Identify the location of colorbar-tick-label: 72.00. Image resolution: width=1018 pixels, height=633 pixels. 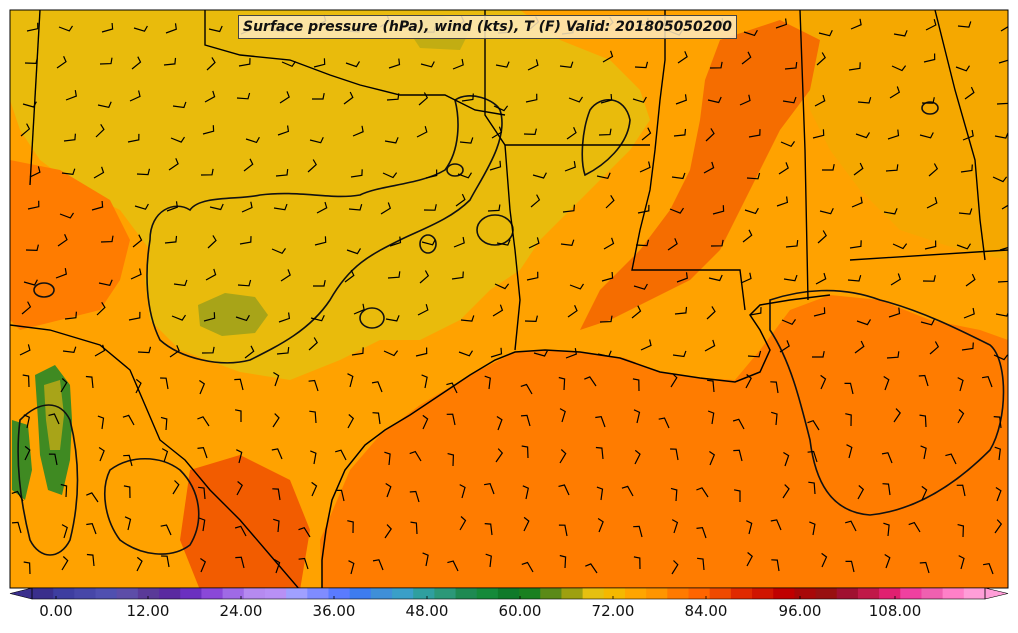
(613, 611).